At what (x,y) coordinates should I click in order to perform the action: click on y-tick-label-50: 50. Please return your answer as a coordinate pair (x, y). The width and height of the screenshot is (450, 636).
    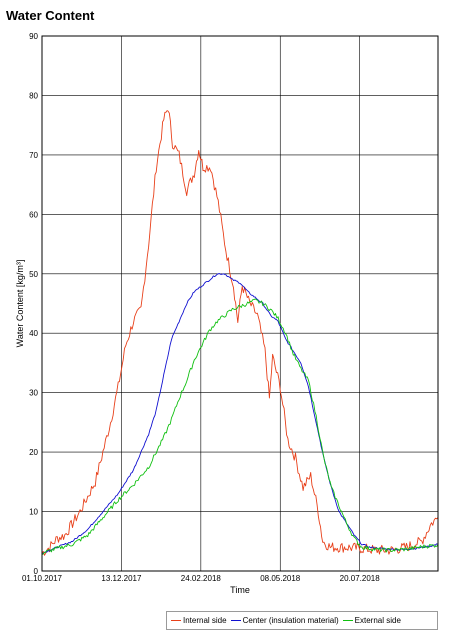
    Looking at the image, I should click on (33, 274).